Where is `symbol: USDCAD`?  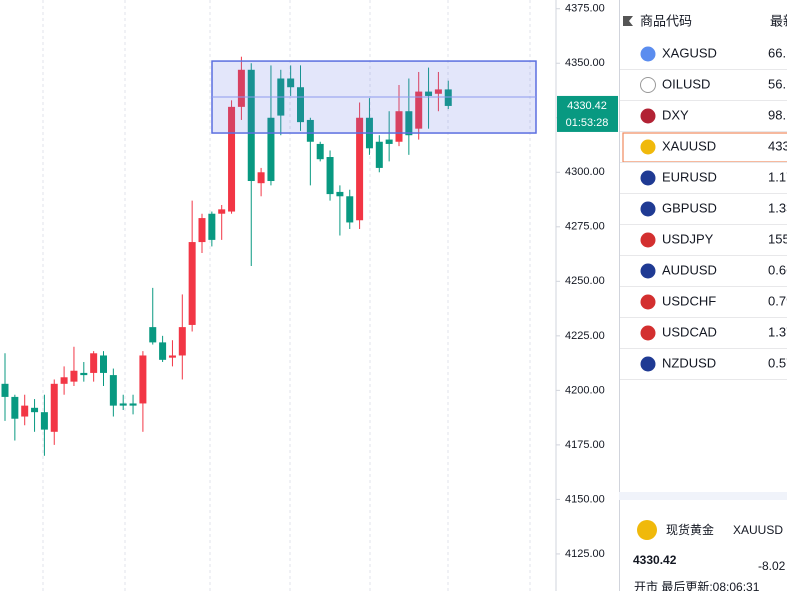
symbol: USDCAD is located at coordinates (689, 331).